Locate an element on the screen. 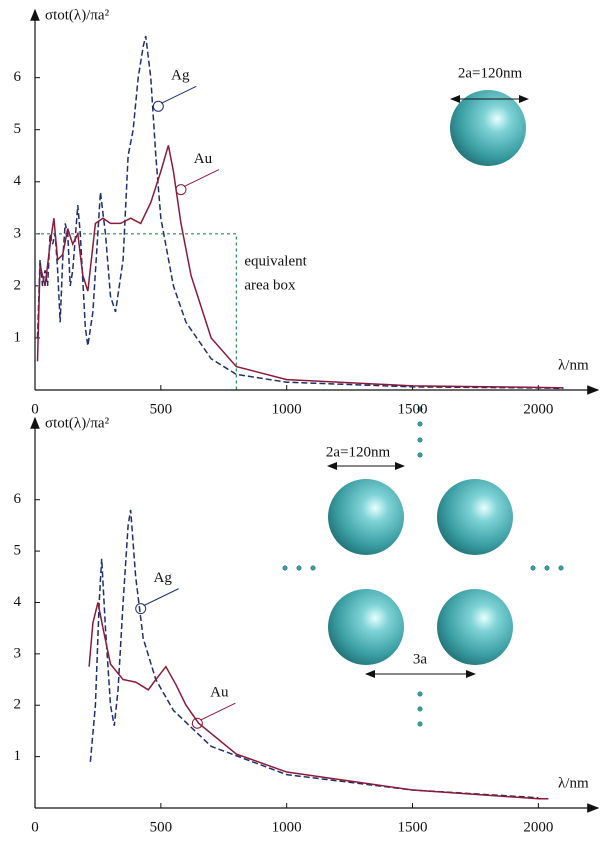 The height and width of the screenshot is (841, 608). equivalent-area-box is located at coordinates (136, 311).